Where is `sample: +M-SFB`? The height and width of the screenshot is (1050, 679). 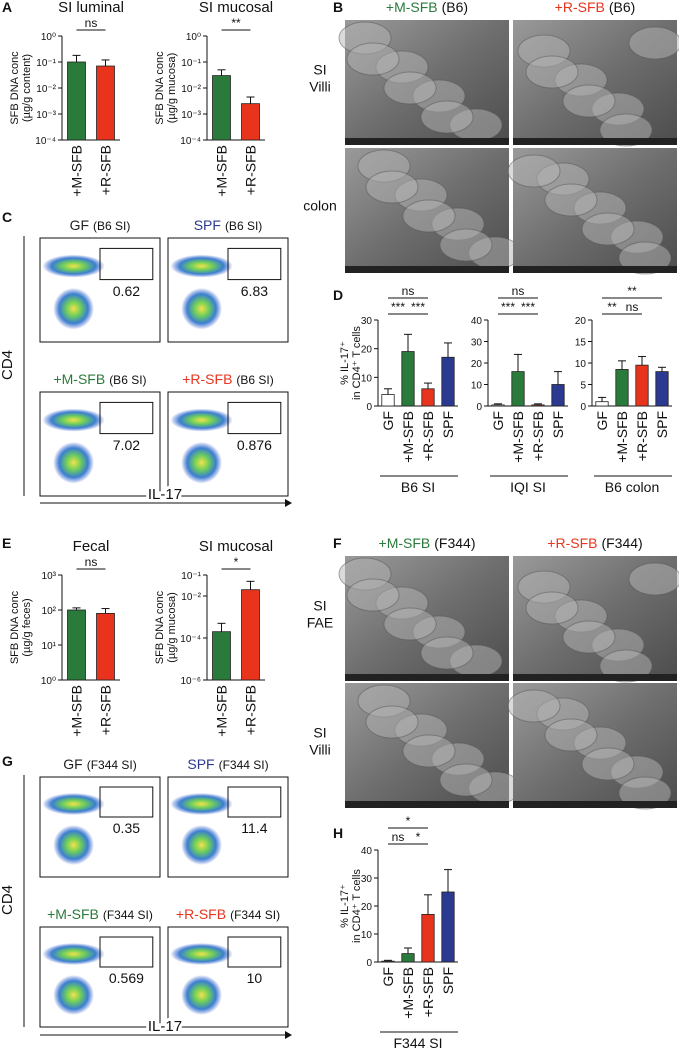 sample: +M-SFB is located at coordinates (73, 914).